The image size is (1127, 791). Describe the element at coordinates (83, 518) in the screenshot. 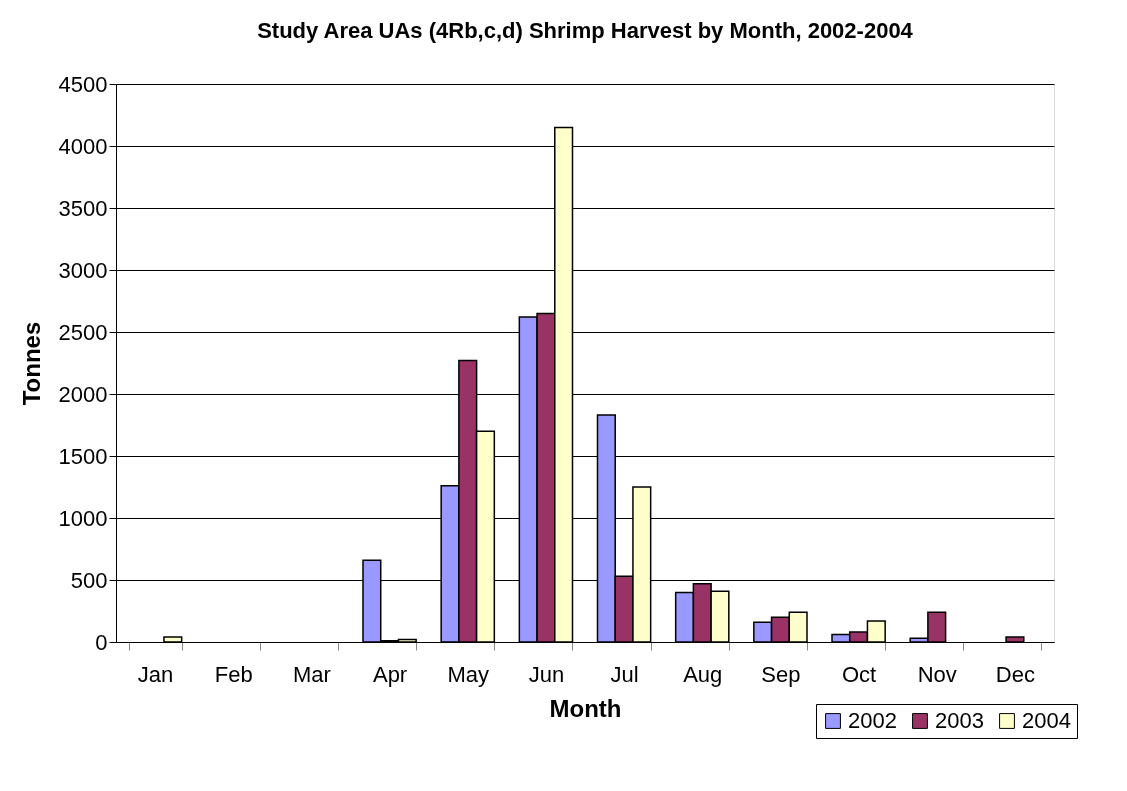

I see `y-tick-label: 1000` at that location.